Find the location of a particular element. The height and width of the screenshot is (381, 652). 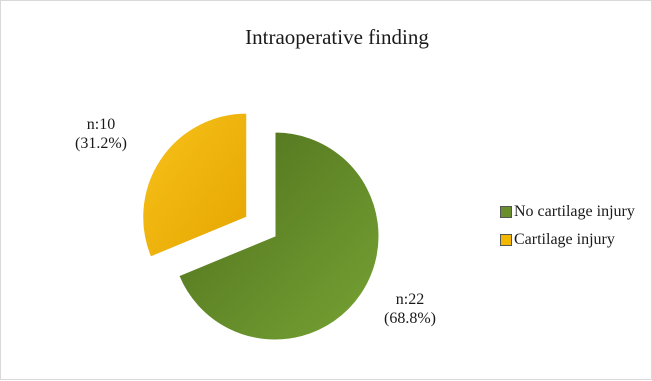

chart-legend: No cartilage injury Cartilage injury is located at coordinates (567, 226).